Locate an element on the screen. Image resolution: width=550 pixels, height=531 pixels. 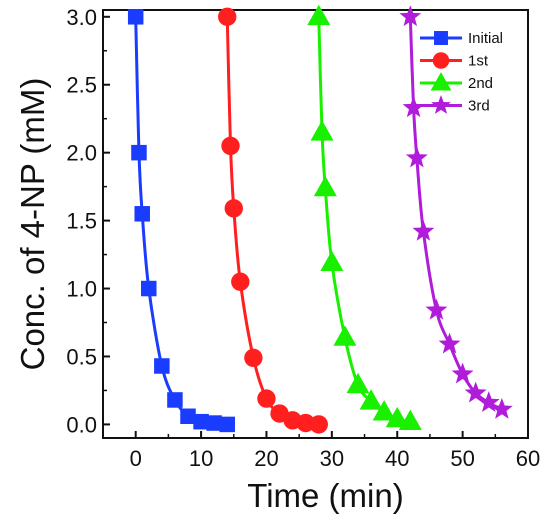
x-axis-title: Time (min) is located at coordinates (325, 495).